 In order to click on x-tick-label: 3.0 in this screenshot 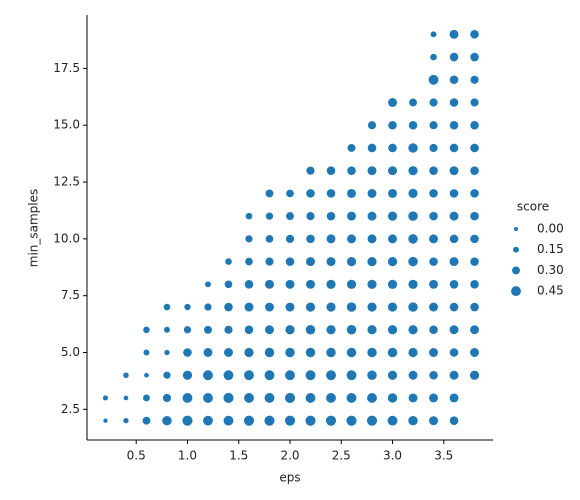, I will do `click(392, 456)`.